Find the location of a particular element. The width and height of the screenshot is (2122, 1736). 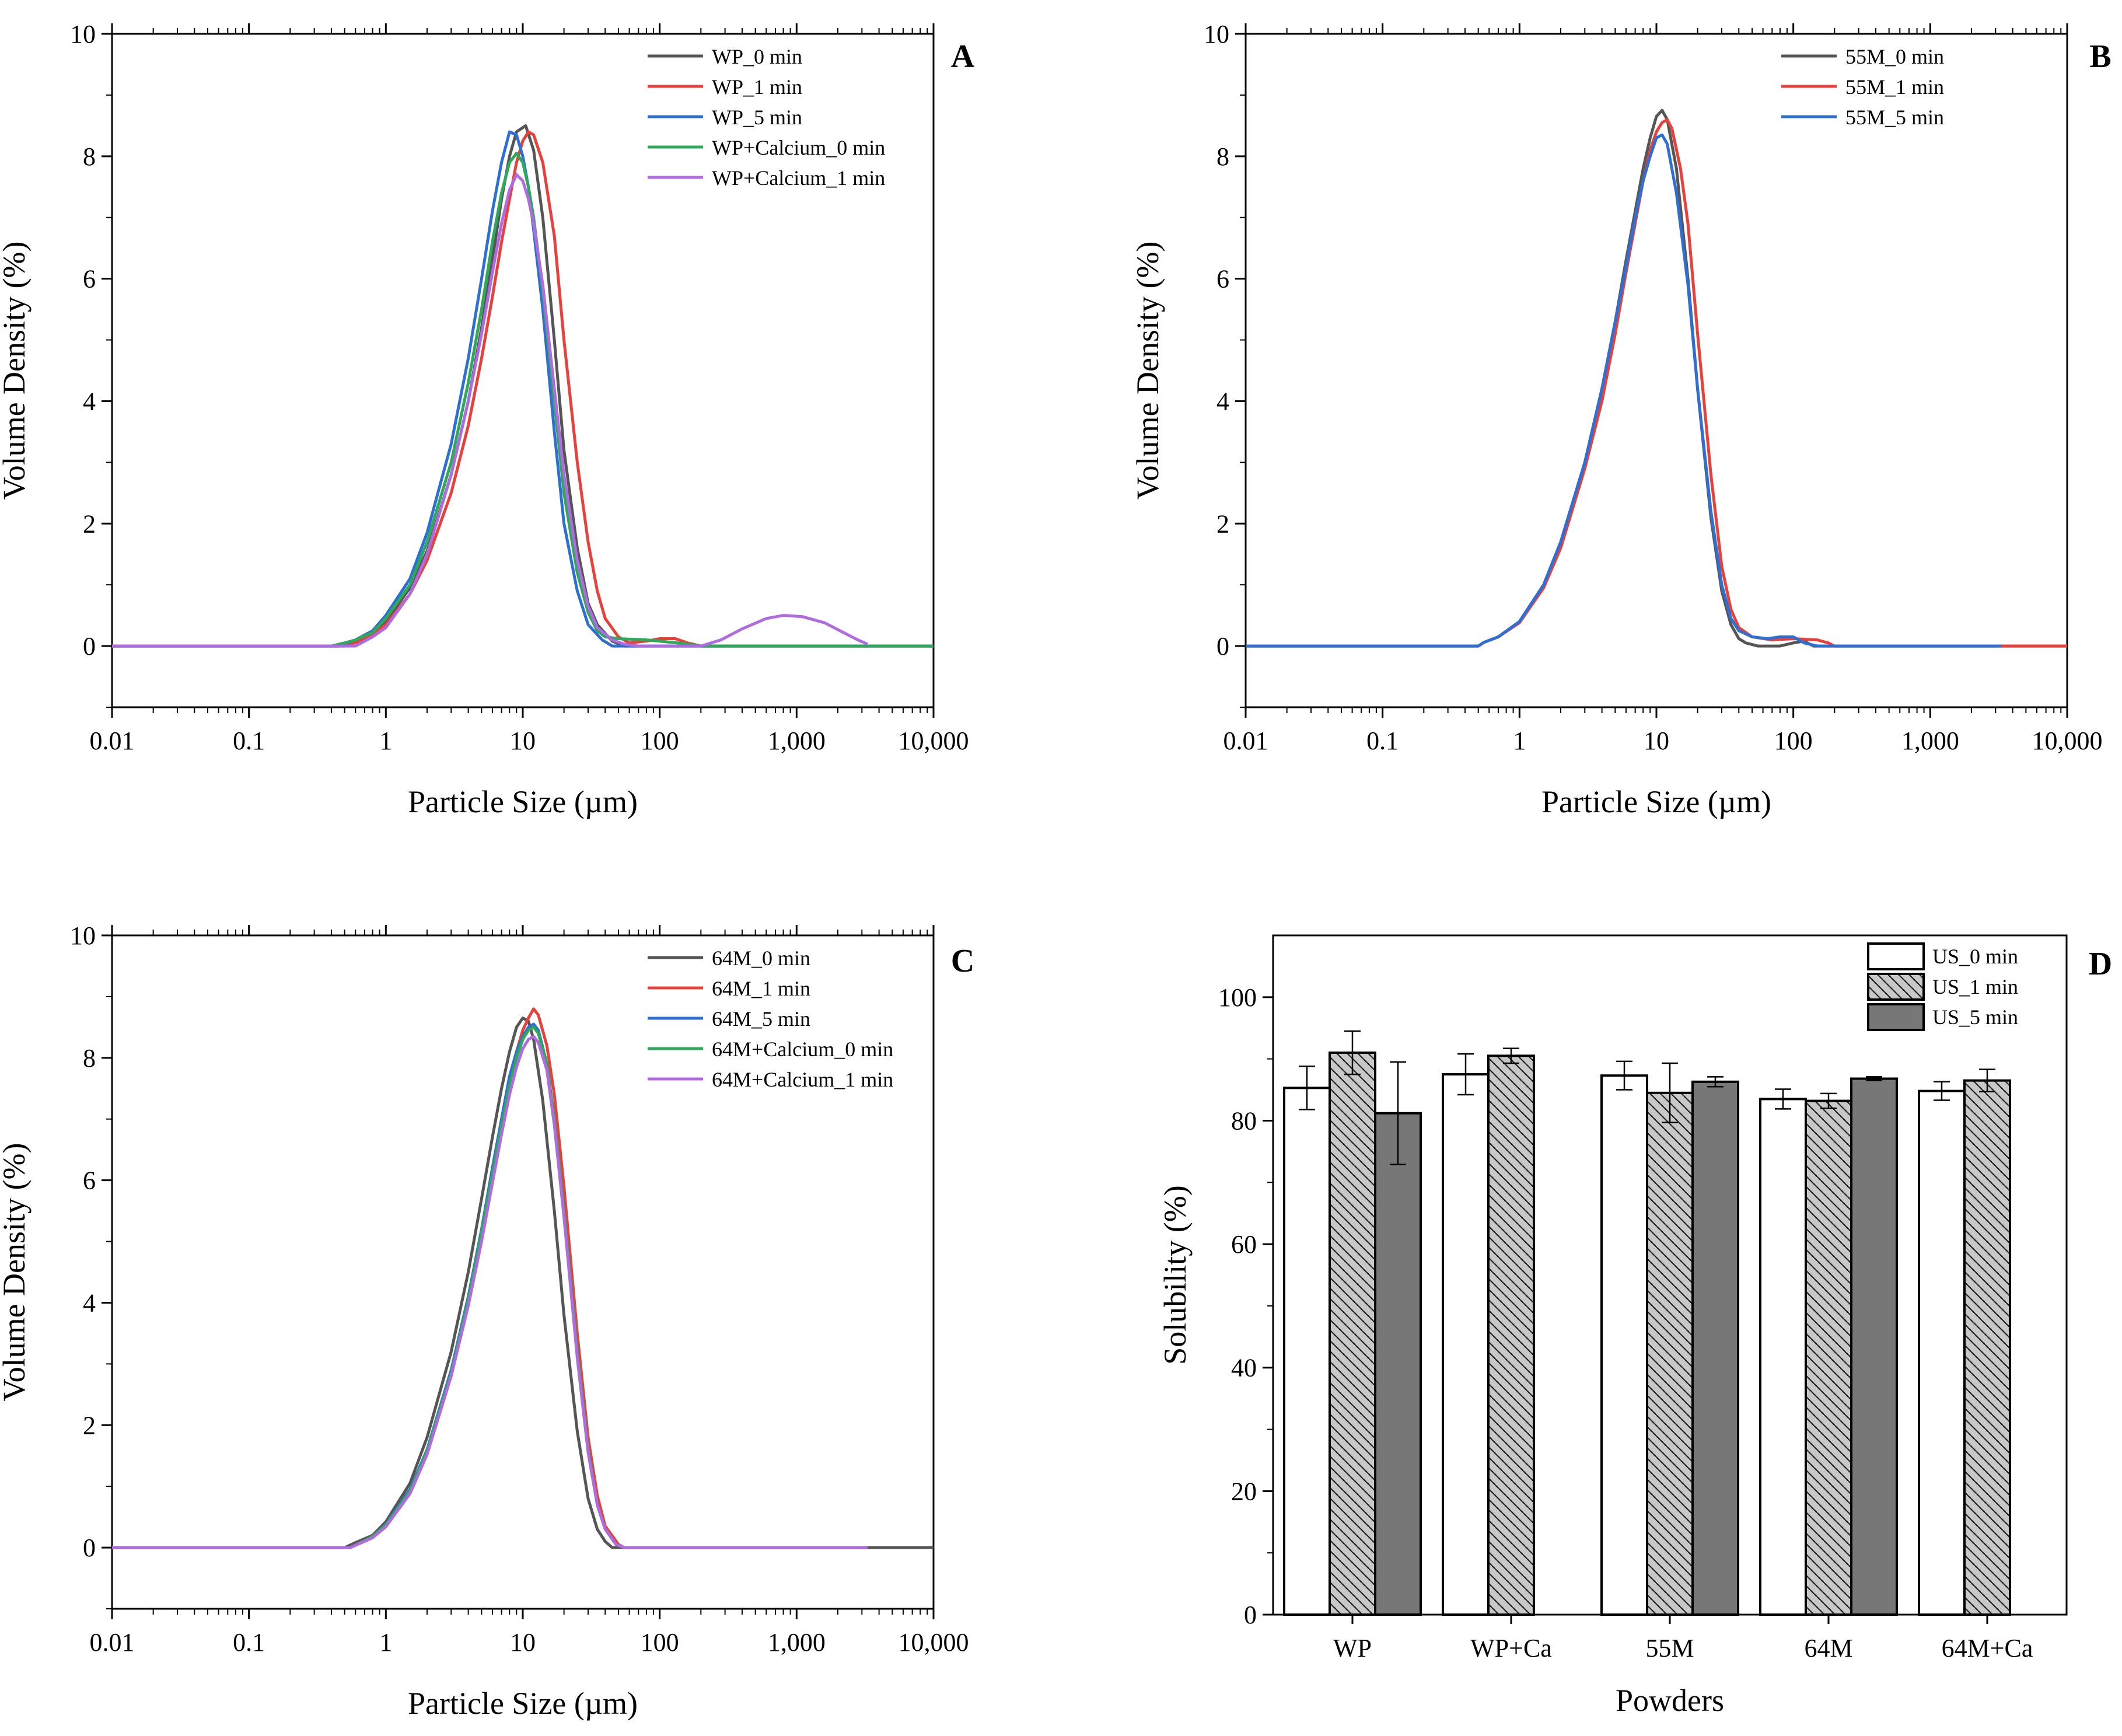

y-tick-label: 80 is located at coordinates (1244, 1120).